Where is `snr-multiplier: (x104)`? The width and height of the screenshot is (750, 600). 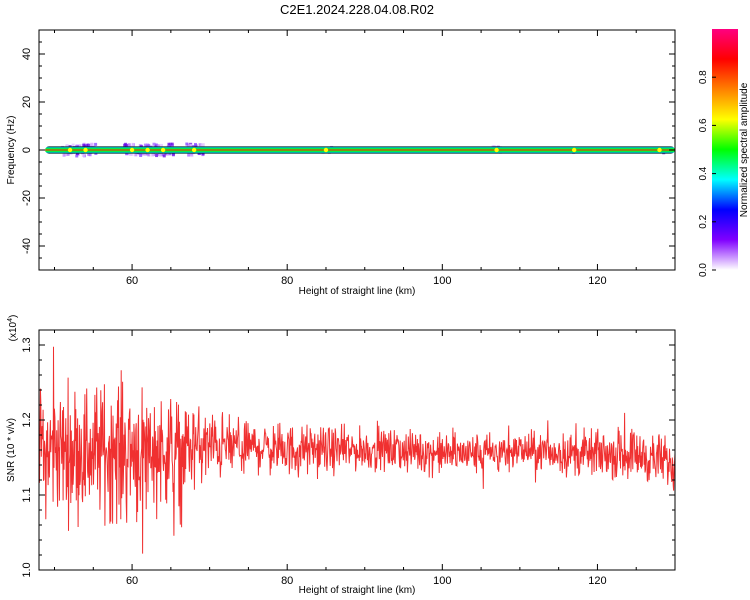 snr-multiplier: (x104) is located at coordinates (13, 328).